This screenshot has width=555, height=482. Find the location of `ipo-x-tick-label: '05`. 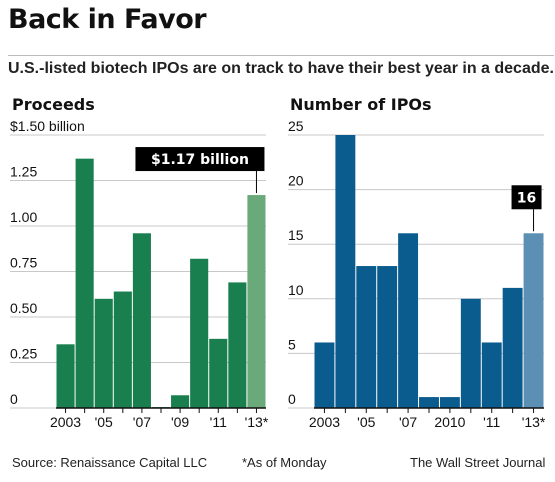

ipo-x-tick-label: '05 is located at coordinates (366, 422).